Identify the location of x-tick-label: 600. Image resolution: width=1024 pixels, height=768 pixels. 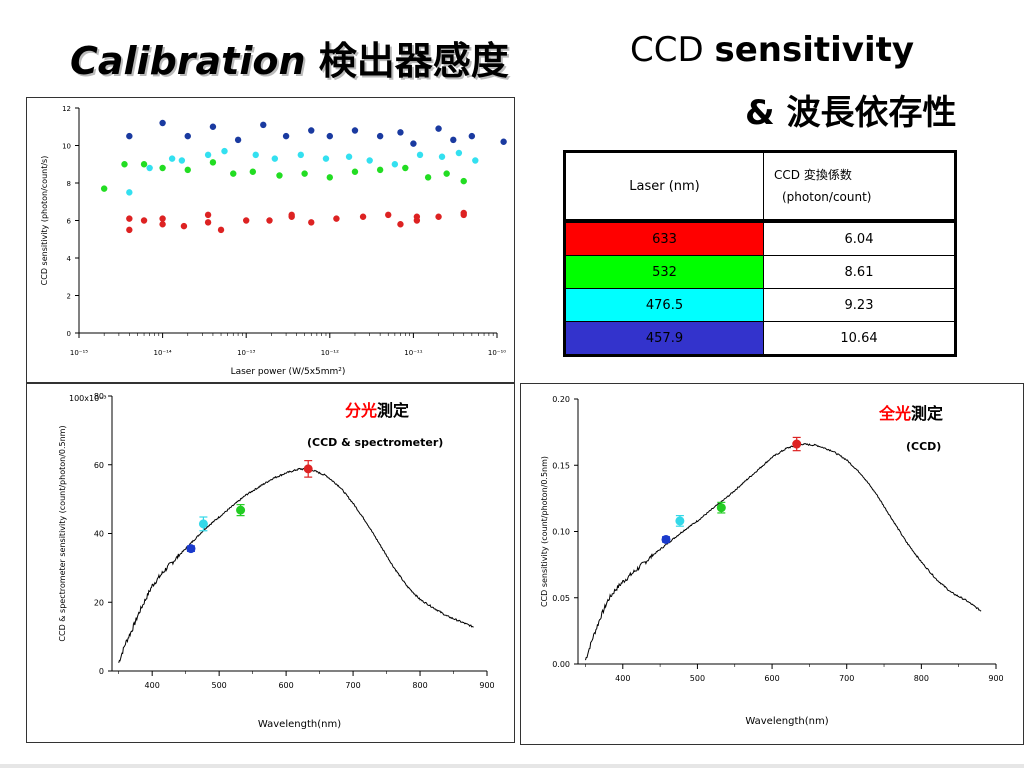
(285, 685).